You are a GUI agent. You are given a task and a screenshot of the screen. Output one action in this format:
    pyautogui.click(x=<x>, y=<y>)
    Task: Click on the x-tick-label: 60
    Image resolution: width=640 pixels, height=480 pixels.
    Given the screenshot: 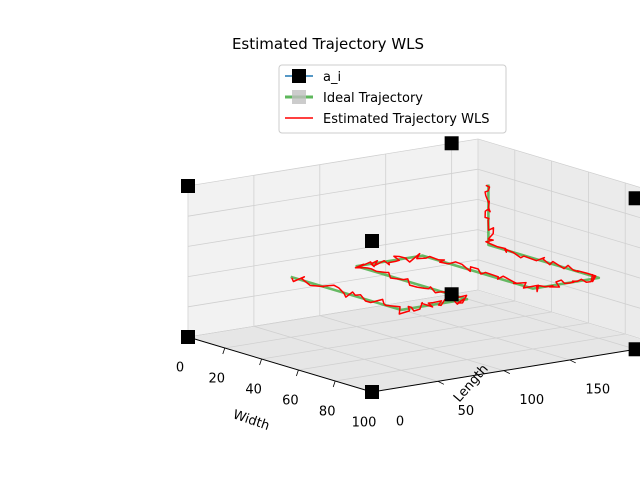 What is the action you would take?
    pyautogui.click(x=290, y=401)
    